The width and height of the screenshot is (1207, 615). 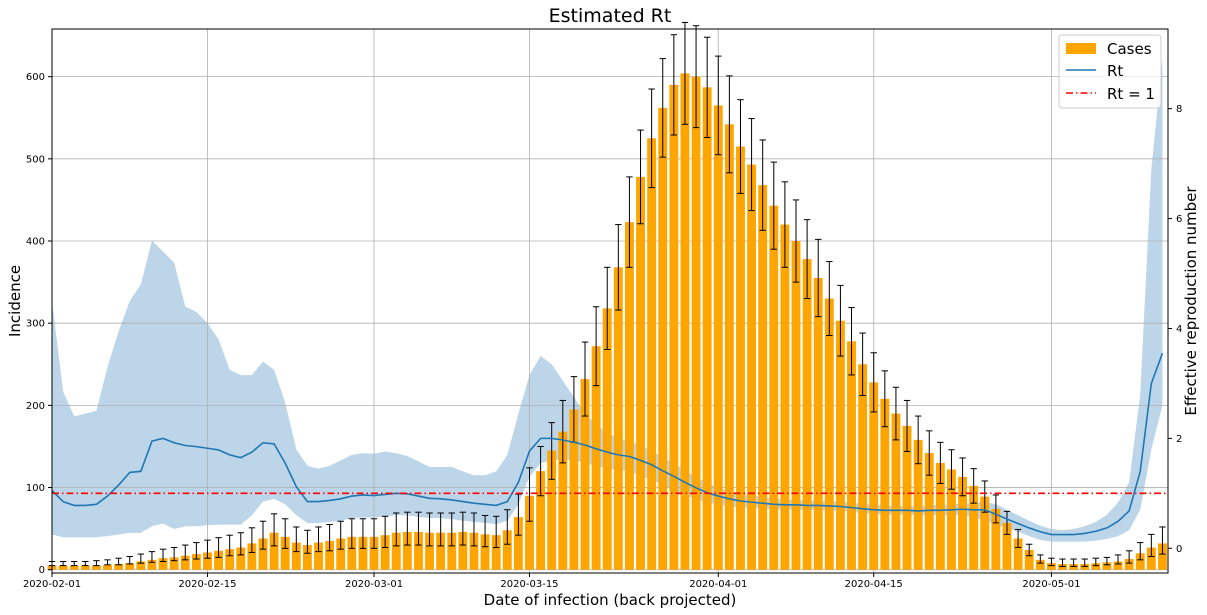 What do you see at coordinates (1179, 439) in the screenshot?
I see `y2-tick-label-2: 2` at bounding box center [1179, 439].